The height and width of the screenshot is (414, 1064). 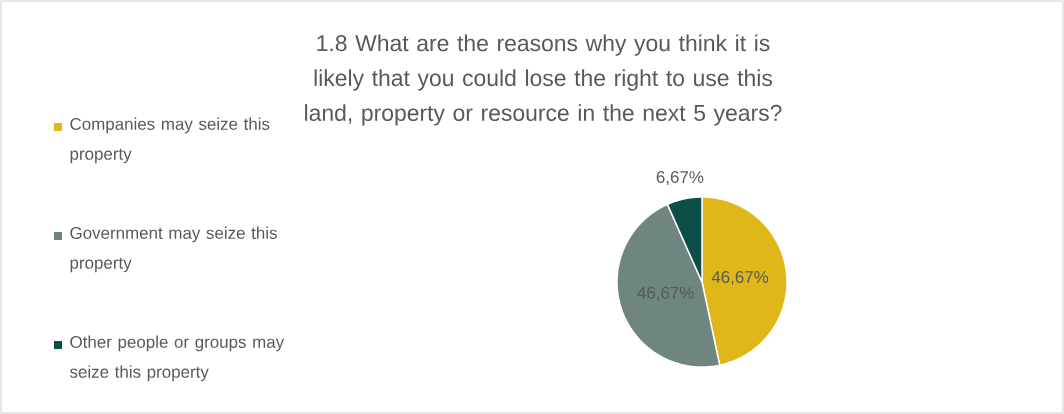 I want to click on data-label: 46,67%, so click(x=740, y=278).